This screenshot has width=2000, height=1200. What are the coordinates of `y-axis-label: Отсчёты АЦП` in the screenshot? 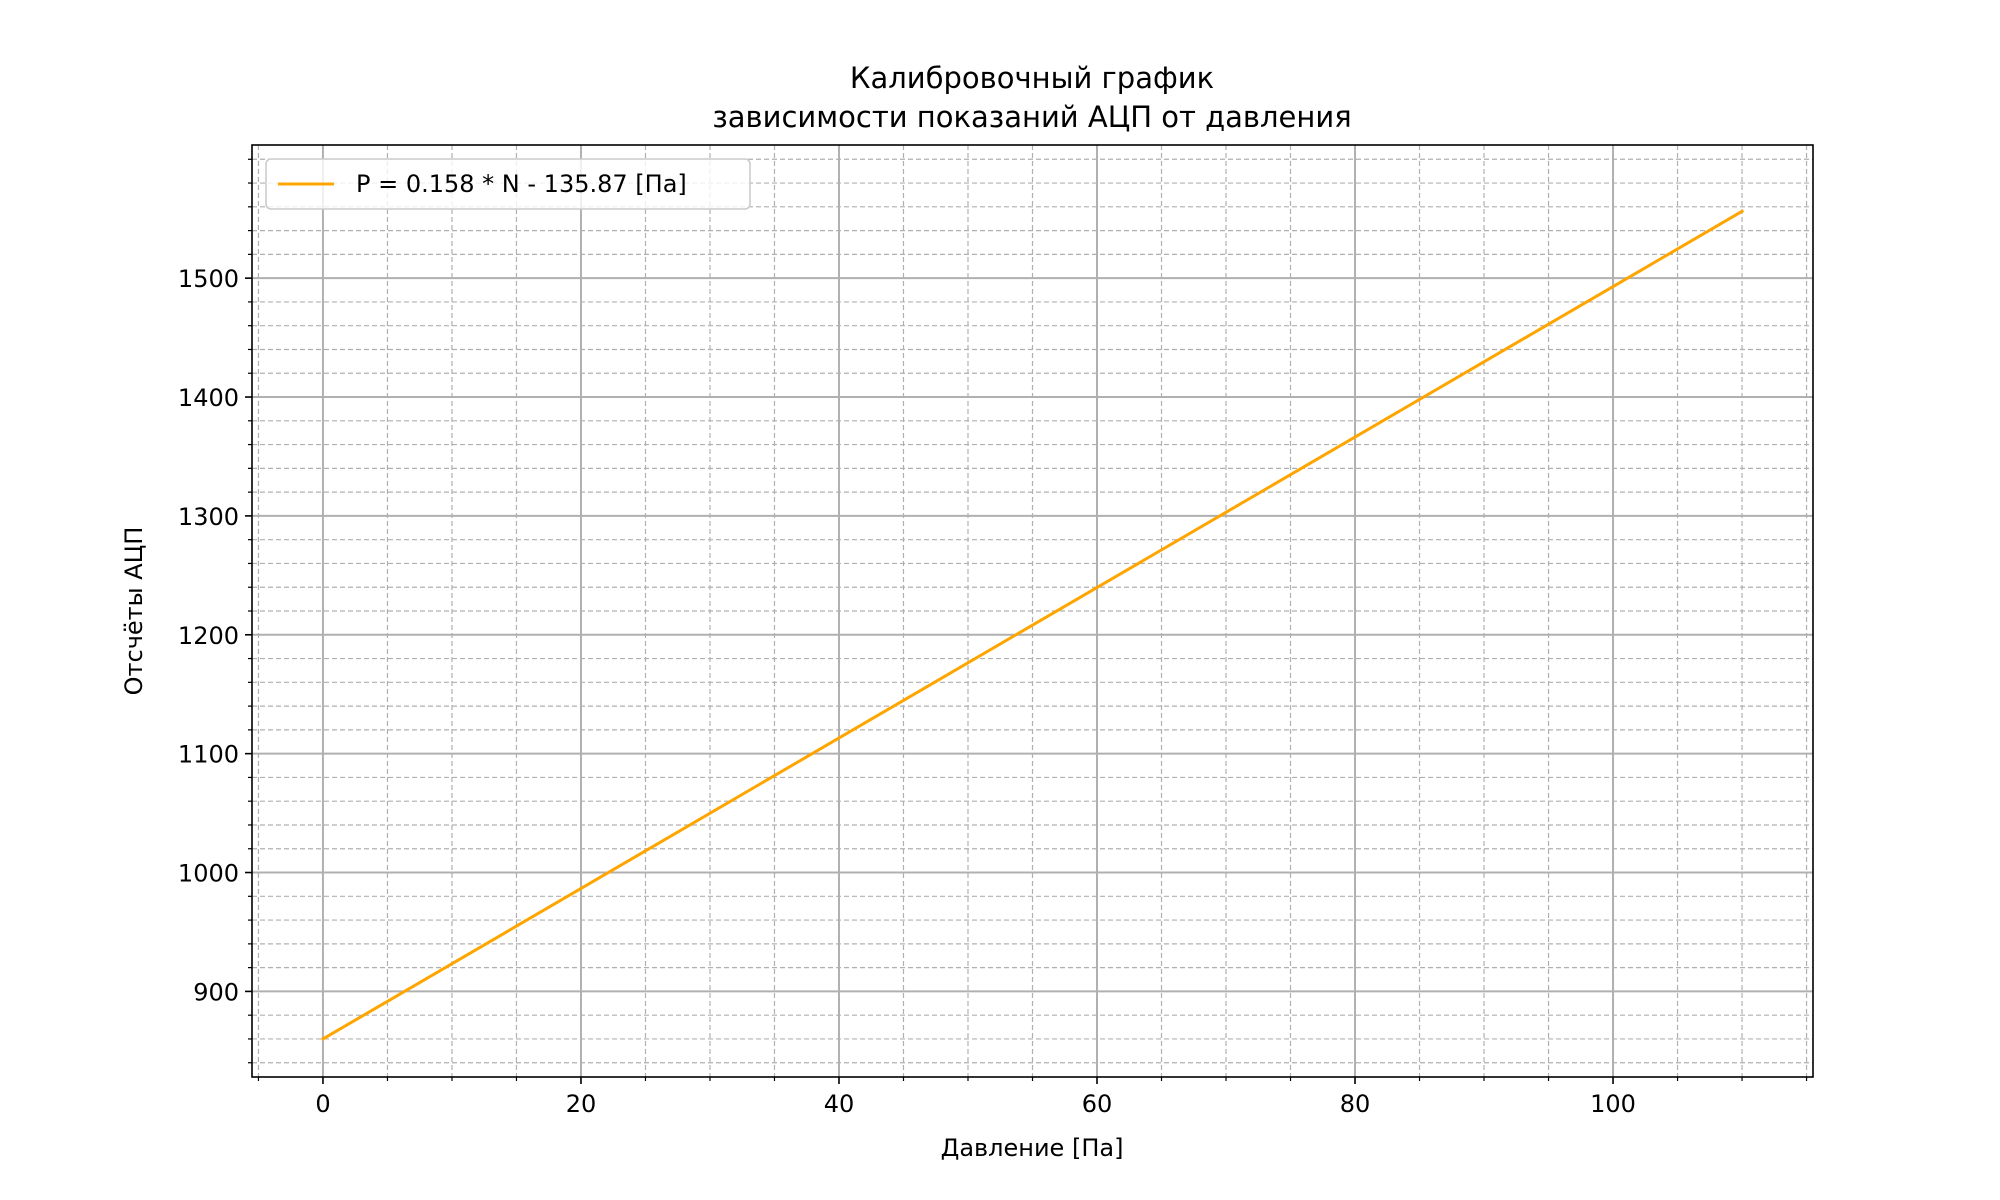 It's located at (134, 611).